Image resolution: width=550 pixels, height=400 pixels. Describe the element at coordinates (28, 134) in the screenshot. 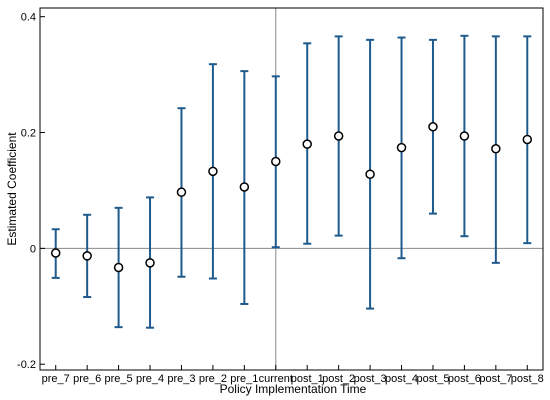

I see `y-tick-label: 0.2` at that location.